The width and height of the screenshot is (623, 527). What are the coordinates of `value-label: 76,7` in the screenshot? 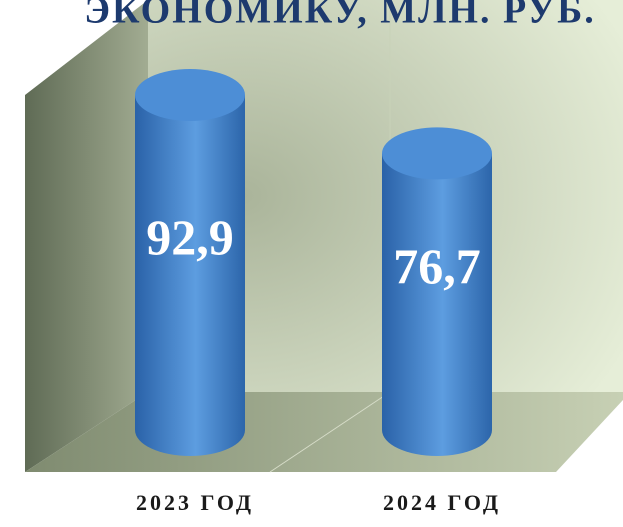 It's located at (437, 266).